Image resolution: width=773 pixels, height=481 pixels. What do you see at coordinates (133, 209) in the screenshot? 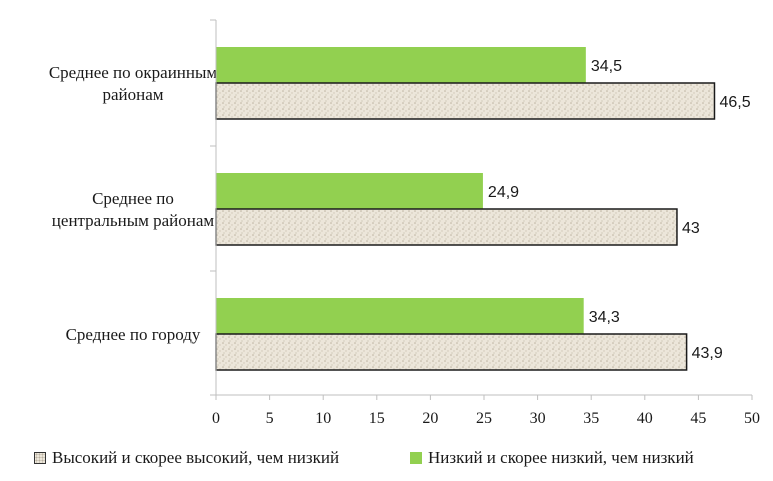
I see `category-label-1: Среднее по центральным районам` at bounding box center [133, 209].